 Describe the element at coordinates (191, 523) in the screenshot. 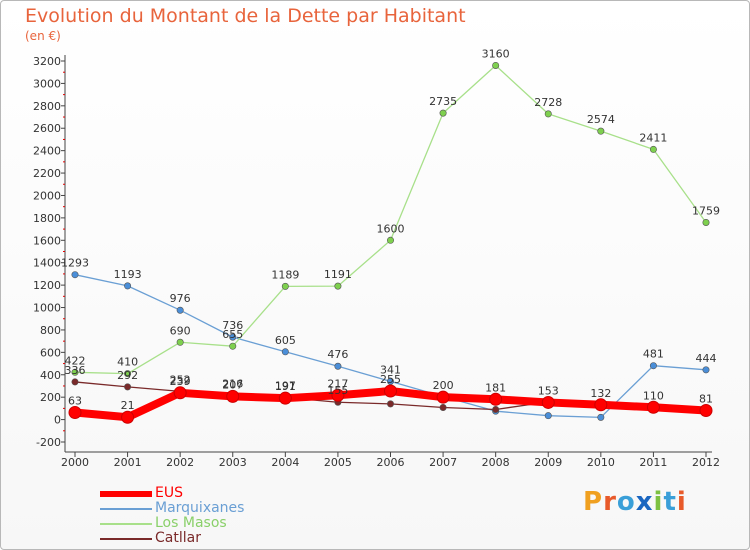

I see `legend-label-los-masos: Los Masos` at that location.